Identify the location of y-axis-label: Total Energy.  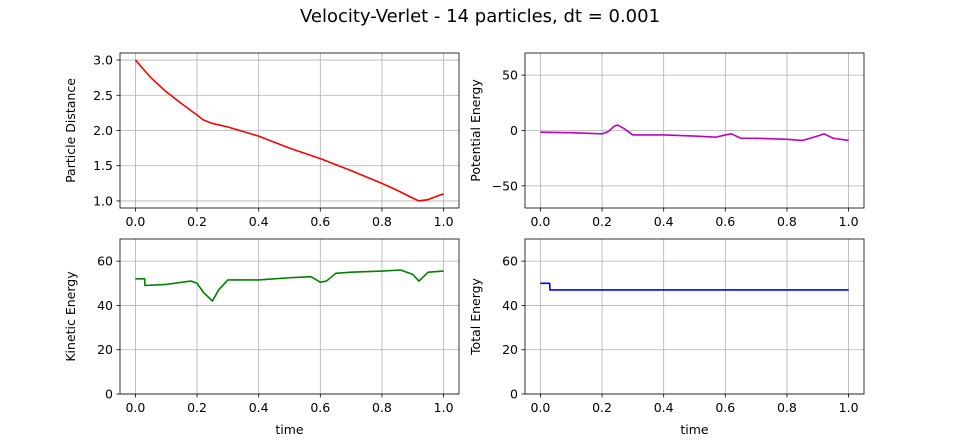
(475, 316).